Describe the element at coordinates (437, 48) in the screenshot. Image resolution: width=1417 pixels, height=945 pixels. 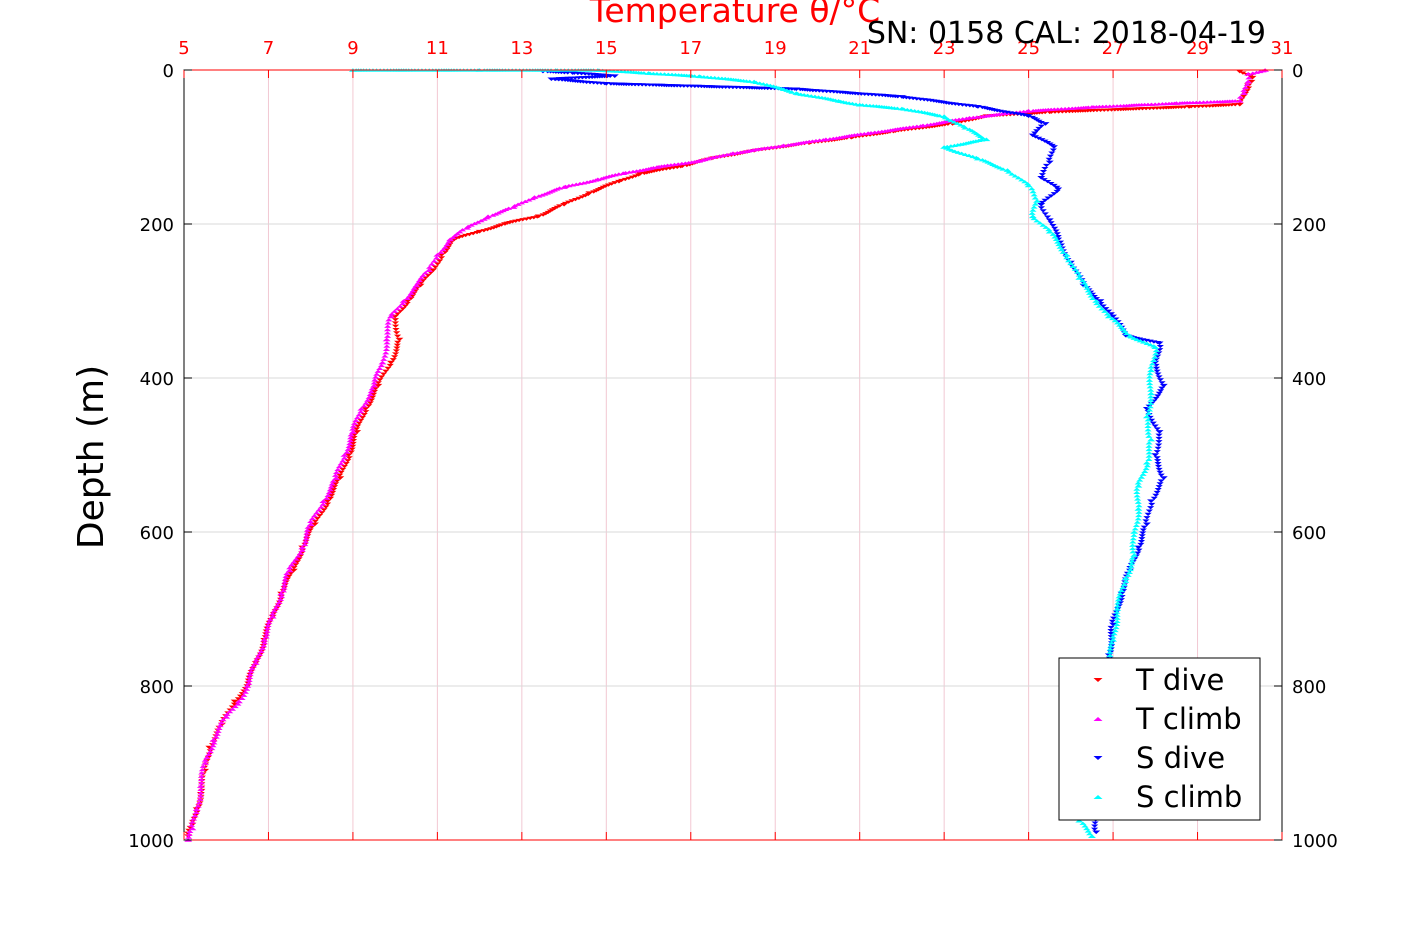
I see `x-tick-label-3: 11` at that location.